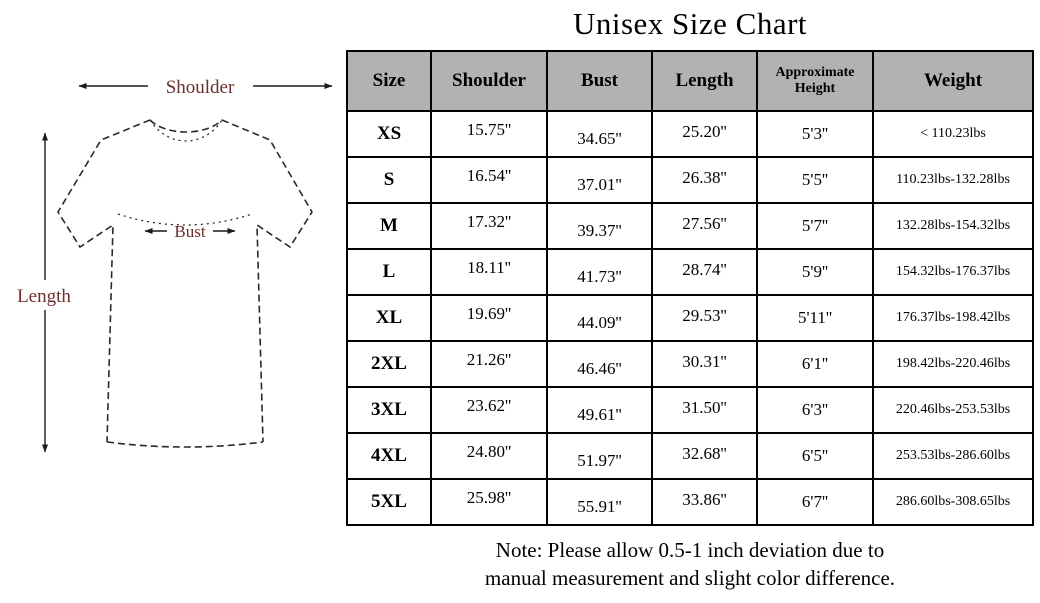 The height and width of the screenshot is (603, 1040). Describe the element at coordinates (815, 364) in the screenshot. I see `value-cell: 6'1''` at that location.